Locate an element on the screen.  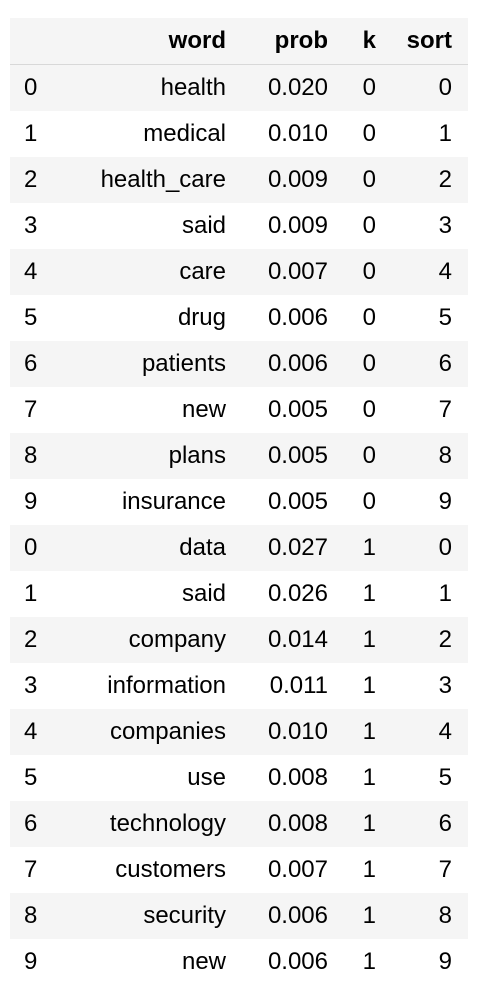
table-row: 7 customers 0.007 1 7 is located at coordinates (239, 870).